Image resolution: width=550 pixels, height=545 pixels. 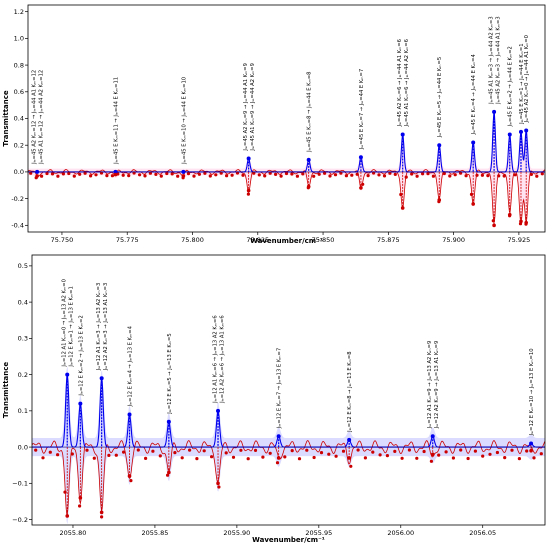 I want to click on y-tick-label: -0.2, so click(x=17, y=199).